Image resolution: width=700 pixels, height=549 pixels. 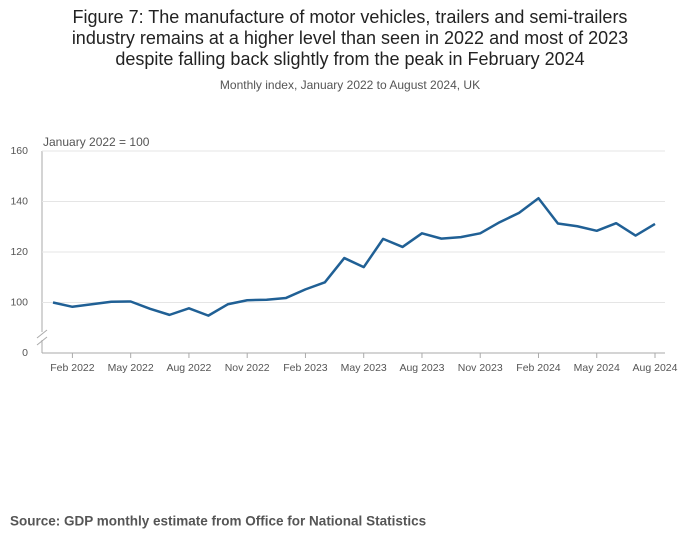 I want to click on x-tick-label: Aug 2023, so click(x=421, y=368).